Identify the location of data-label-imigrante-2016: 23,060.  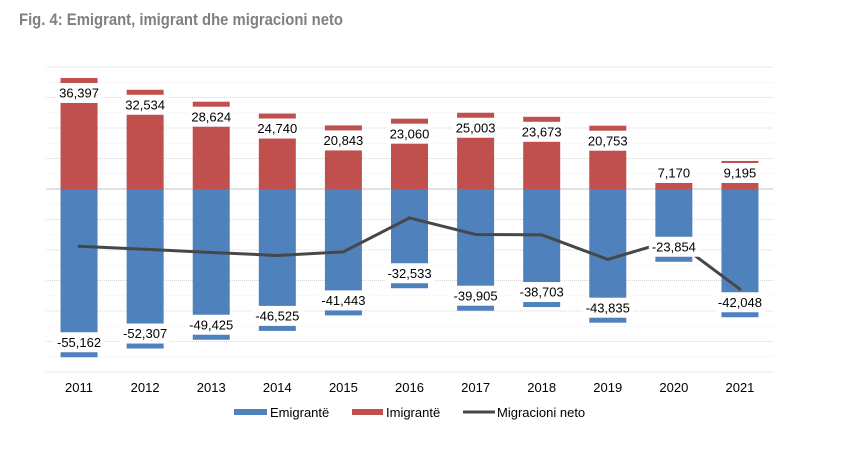
(409, 133).